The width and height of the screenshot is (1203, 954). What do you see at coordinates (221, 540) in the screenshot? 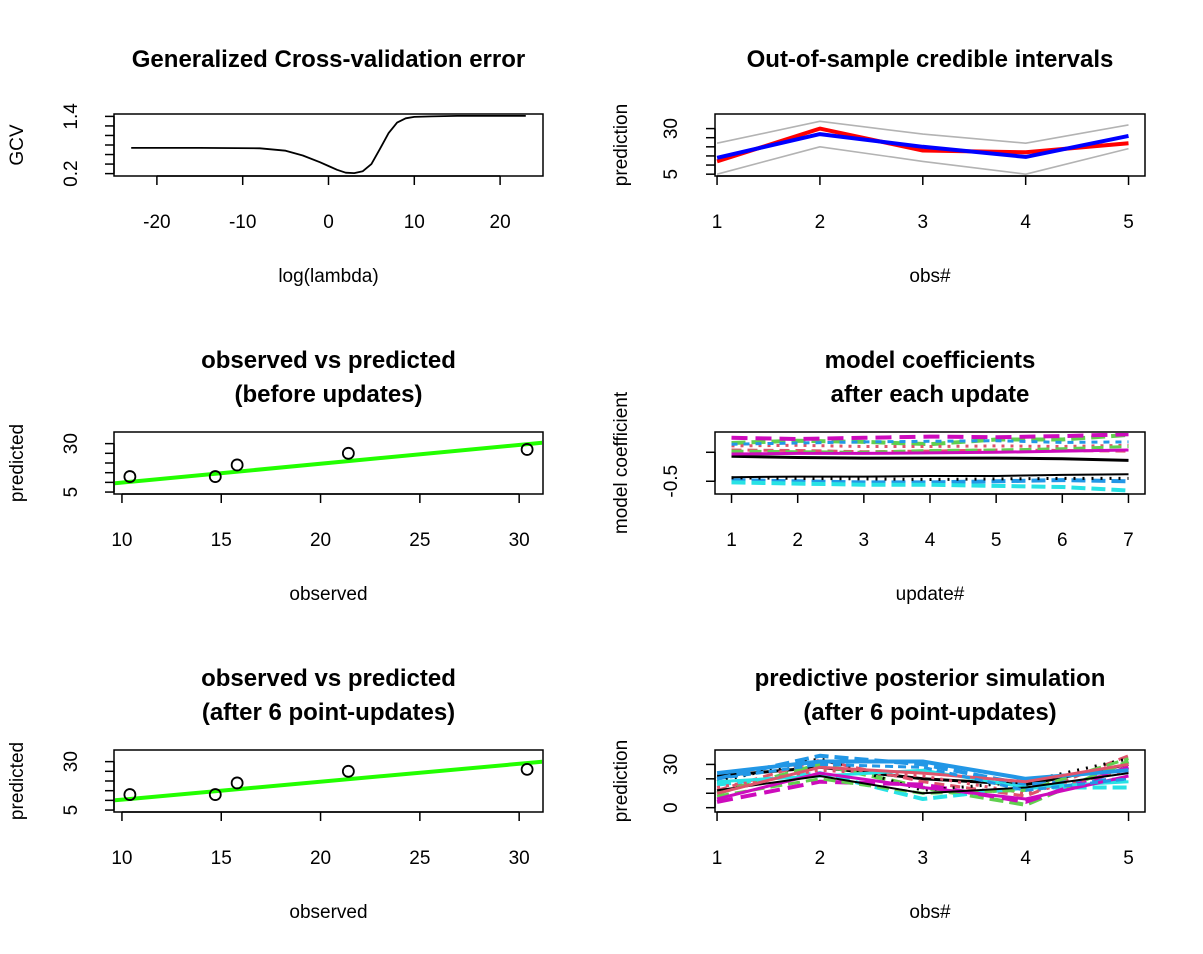
I see `x-tick-label: 15` at bounding box center [221, 540].